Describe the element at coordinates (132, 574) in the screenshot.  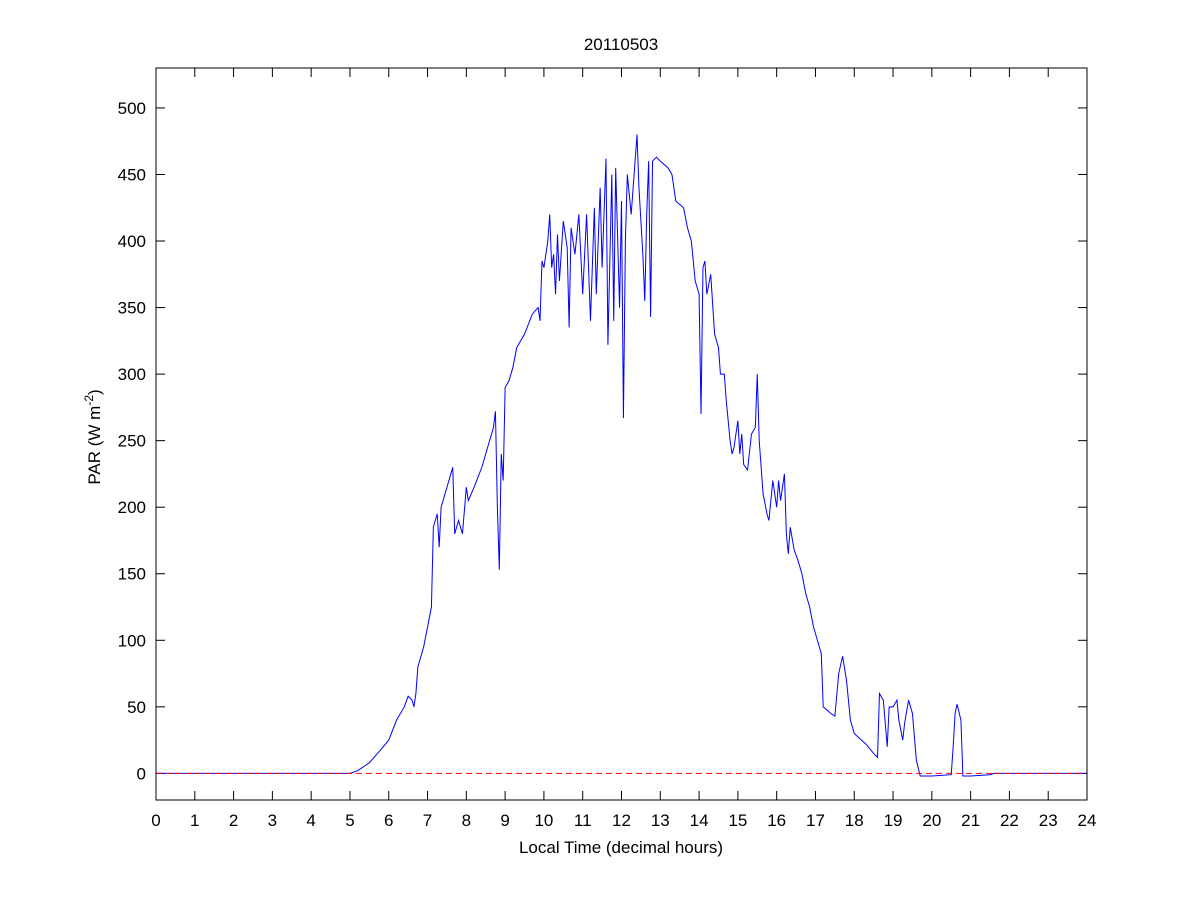
I see `y-tick-label: 150` at that location.